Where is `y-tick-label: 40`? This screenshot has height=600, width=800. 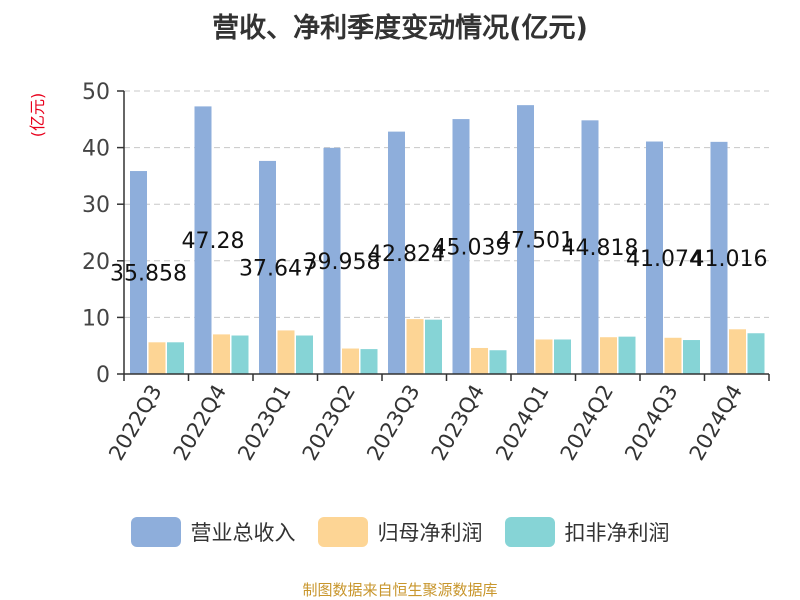 y-tick-label: 40 is located at coordinates (96, 149).